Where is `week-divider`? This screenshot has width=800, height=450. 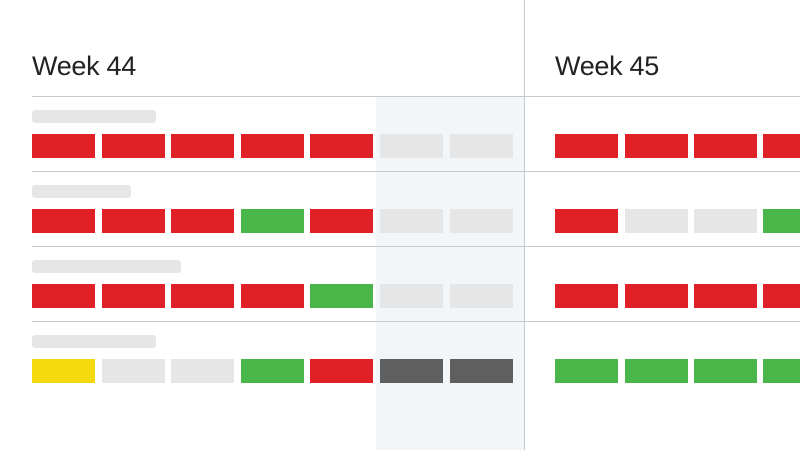
week-divider is located at coordinates (524, 225).